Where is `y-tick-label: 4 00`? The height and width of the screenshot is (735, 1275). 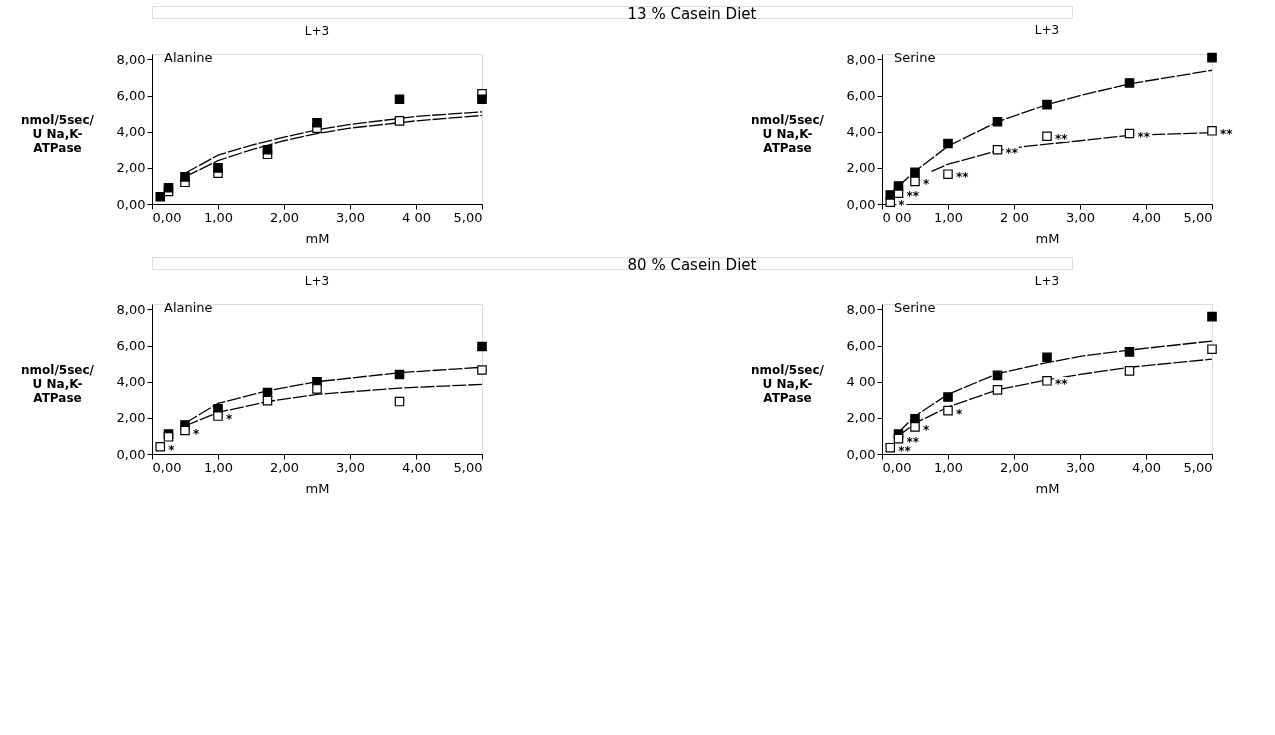
y-tick-label: 4 00 is located at coordinates (861, 382).